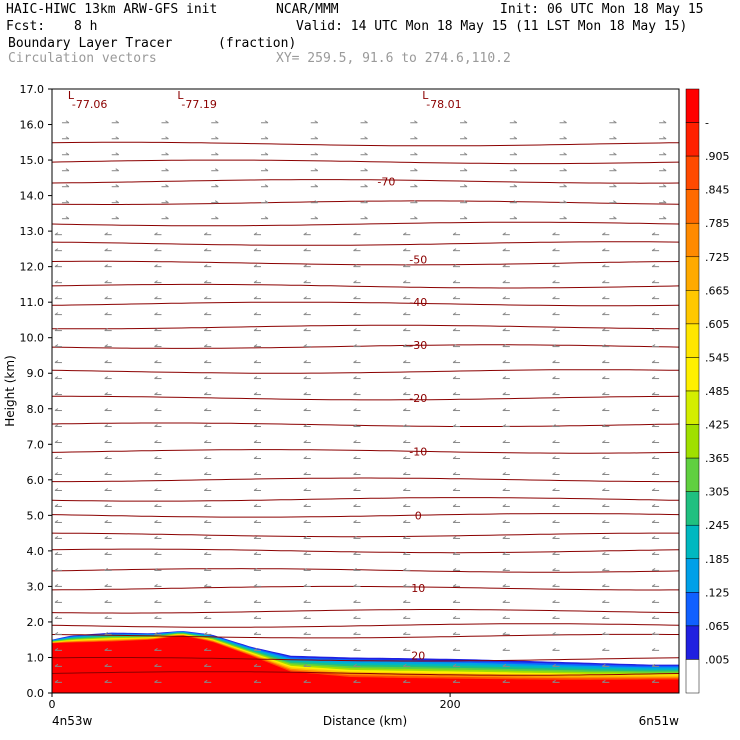 This screenshot has height=740, width=740. Describe the element at coordinates (36, 622) in the screenshot. I see `y-tick-label: 2.0` at that location.